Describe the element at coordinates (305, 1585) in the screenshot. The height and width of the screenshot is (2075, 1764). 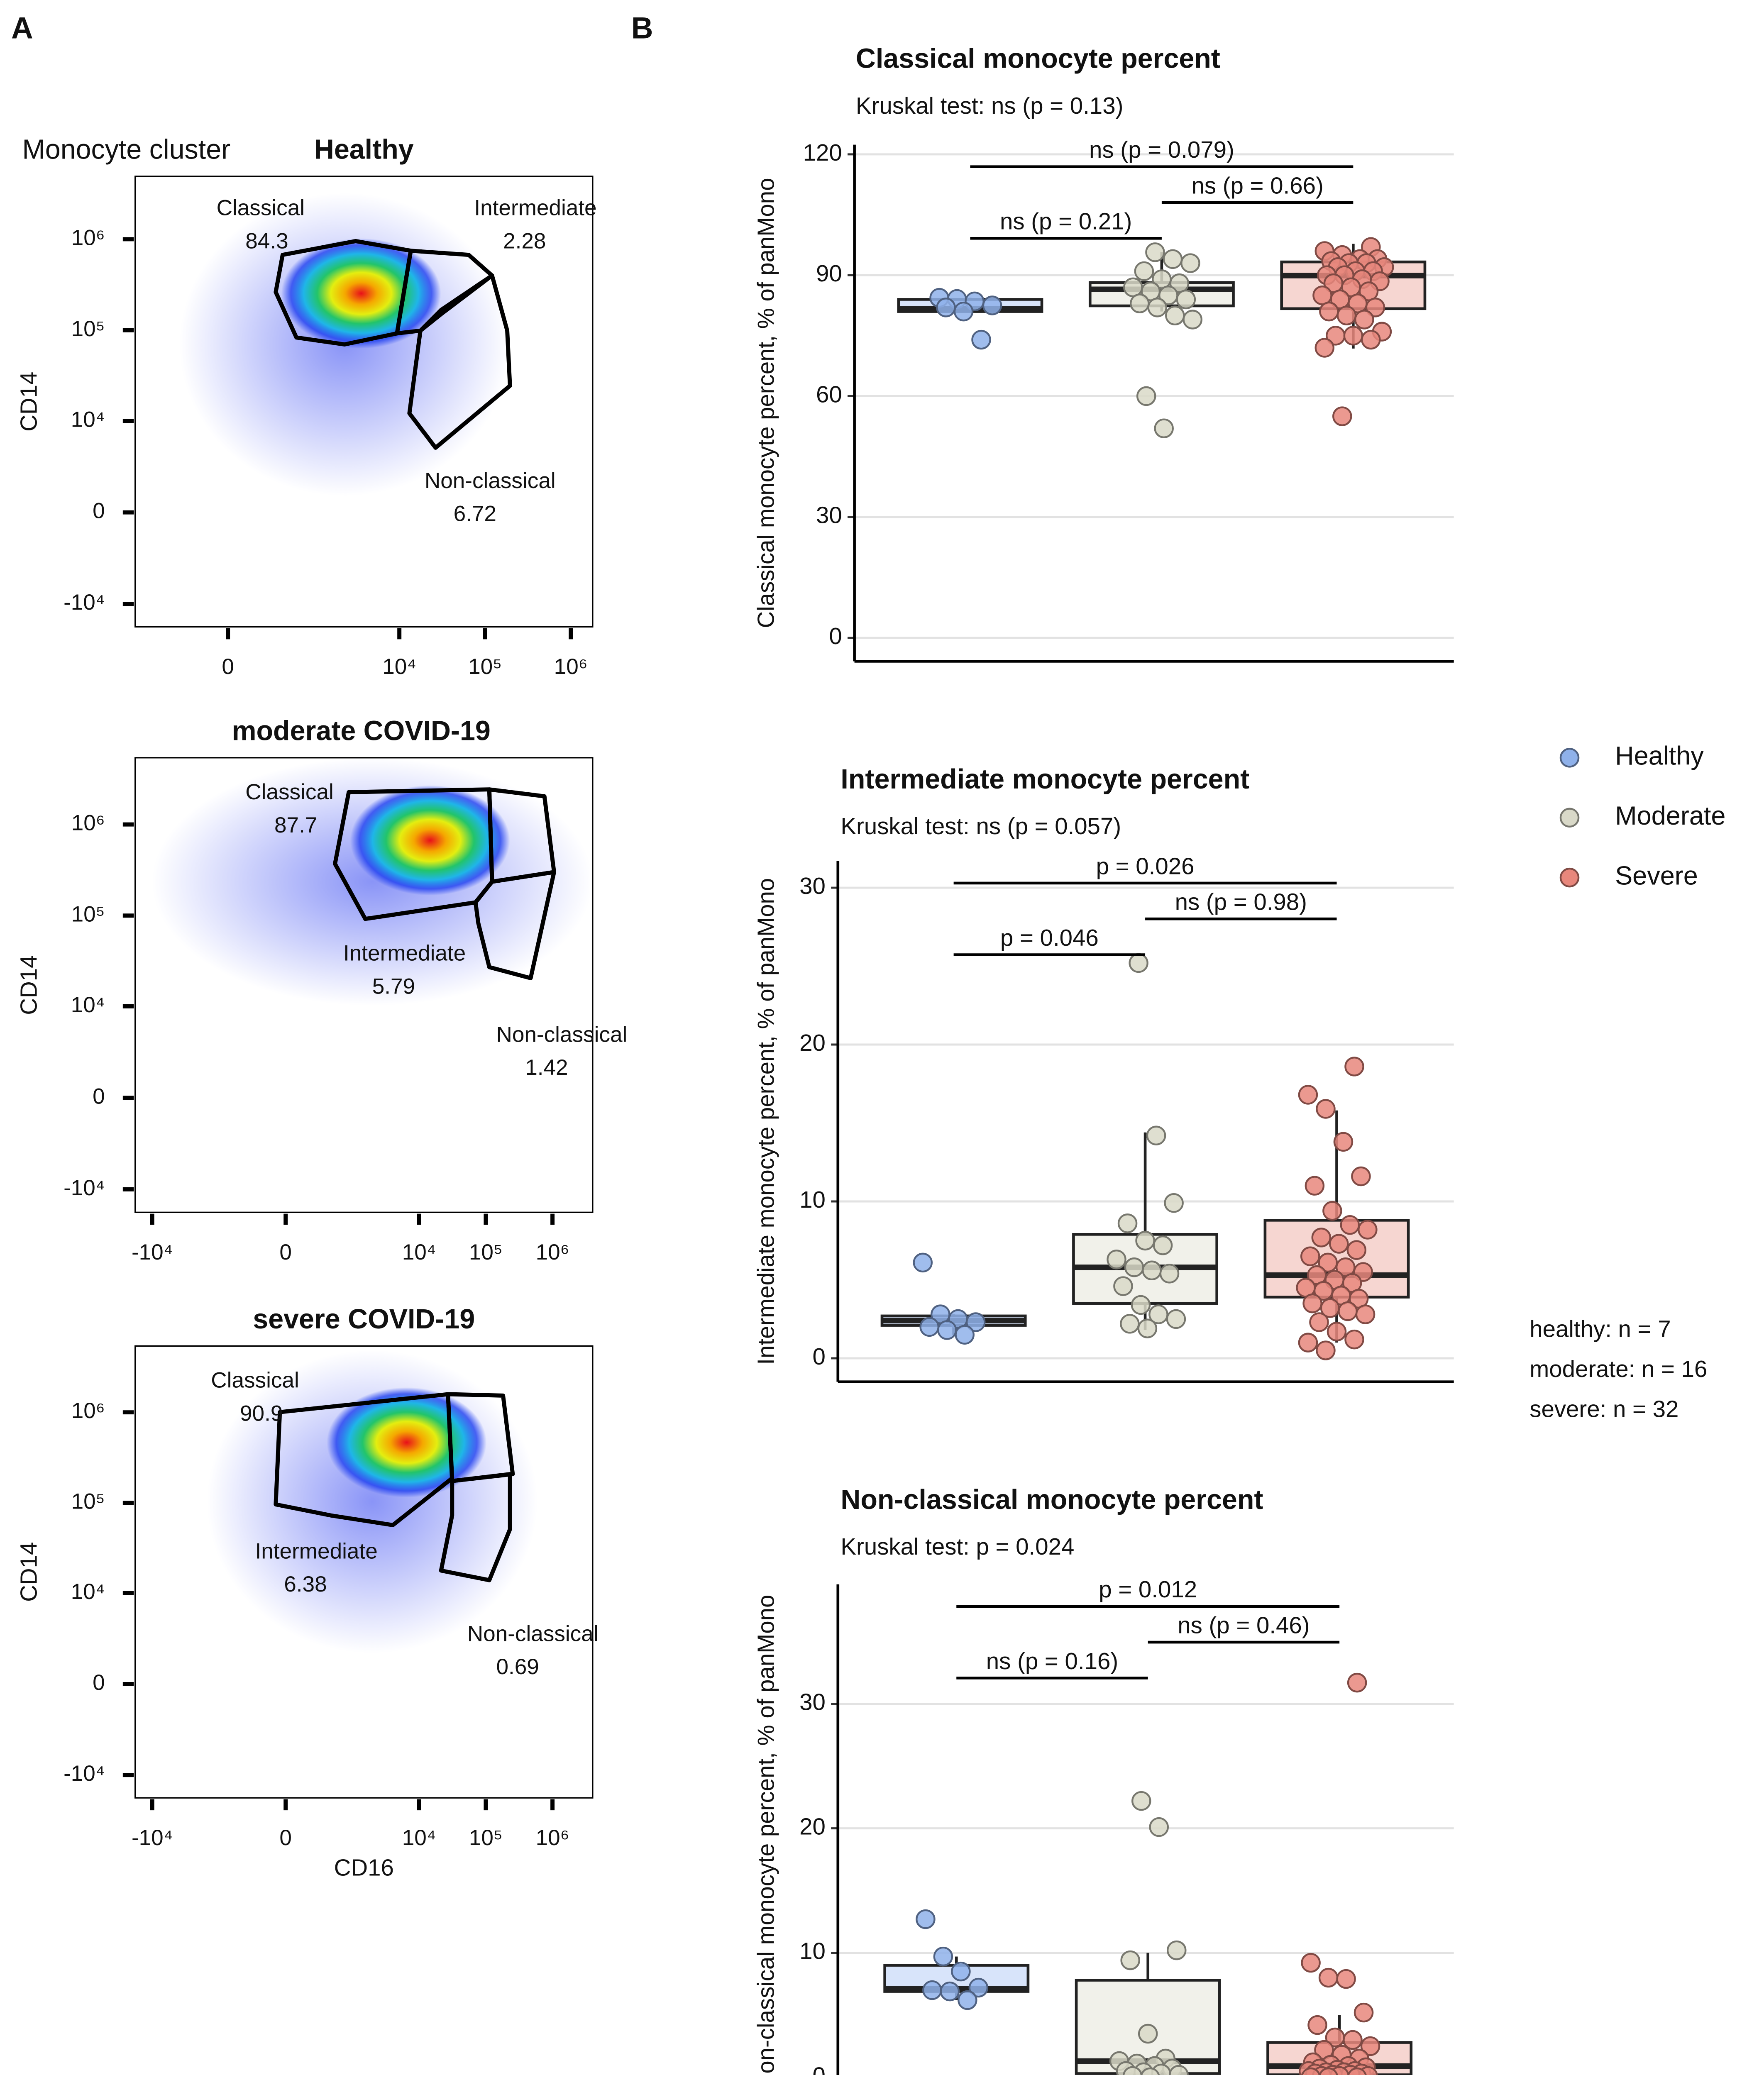
I see `gate-percent: 6.38` at that location.